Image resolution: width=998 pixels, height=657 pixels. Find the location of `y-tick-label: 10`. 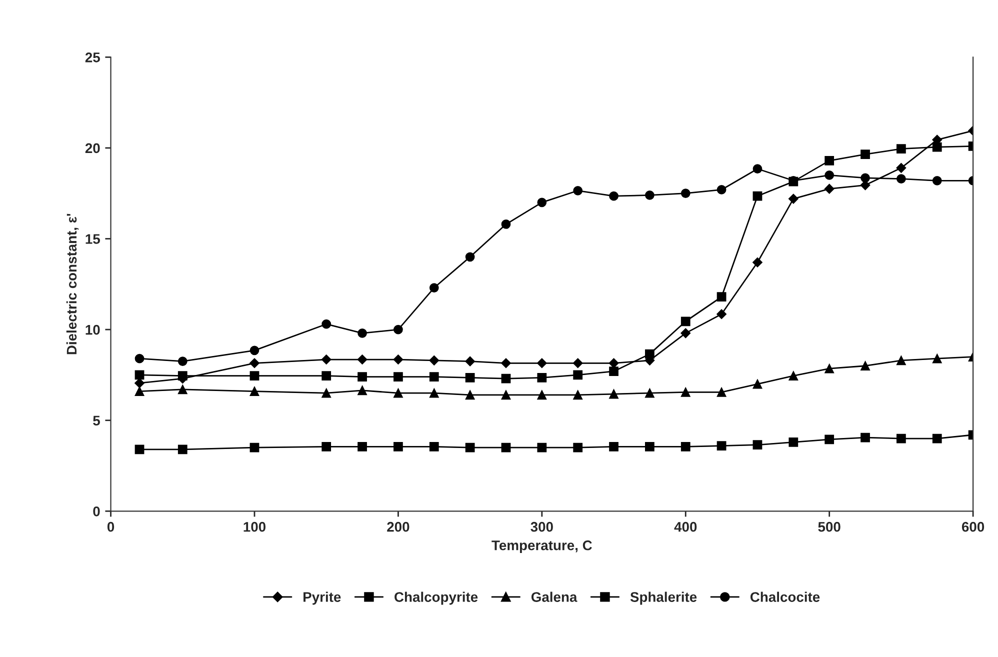

y-tick-label: 10 is located at coordinates (93, 329).